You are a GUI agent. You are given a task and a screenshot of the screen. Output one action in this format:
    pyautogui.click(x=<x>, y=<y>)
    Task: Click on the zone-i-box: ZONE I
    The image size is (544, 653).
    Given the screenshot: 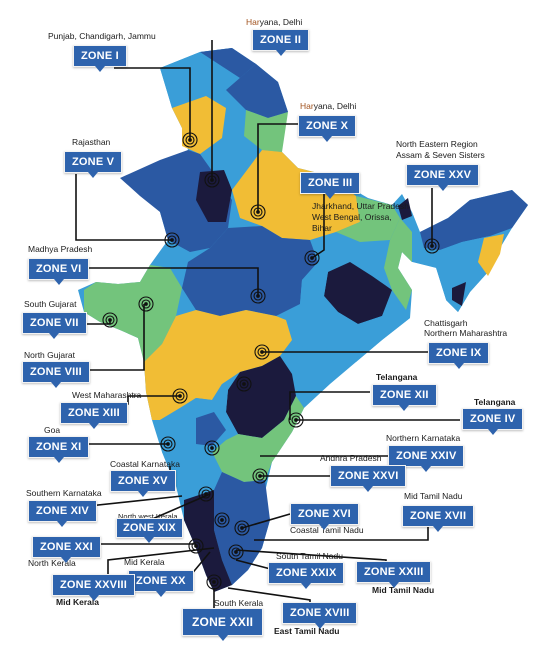 What is the action you would take?
    pyautogui.click(x=100, y=58)
    